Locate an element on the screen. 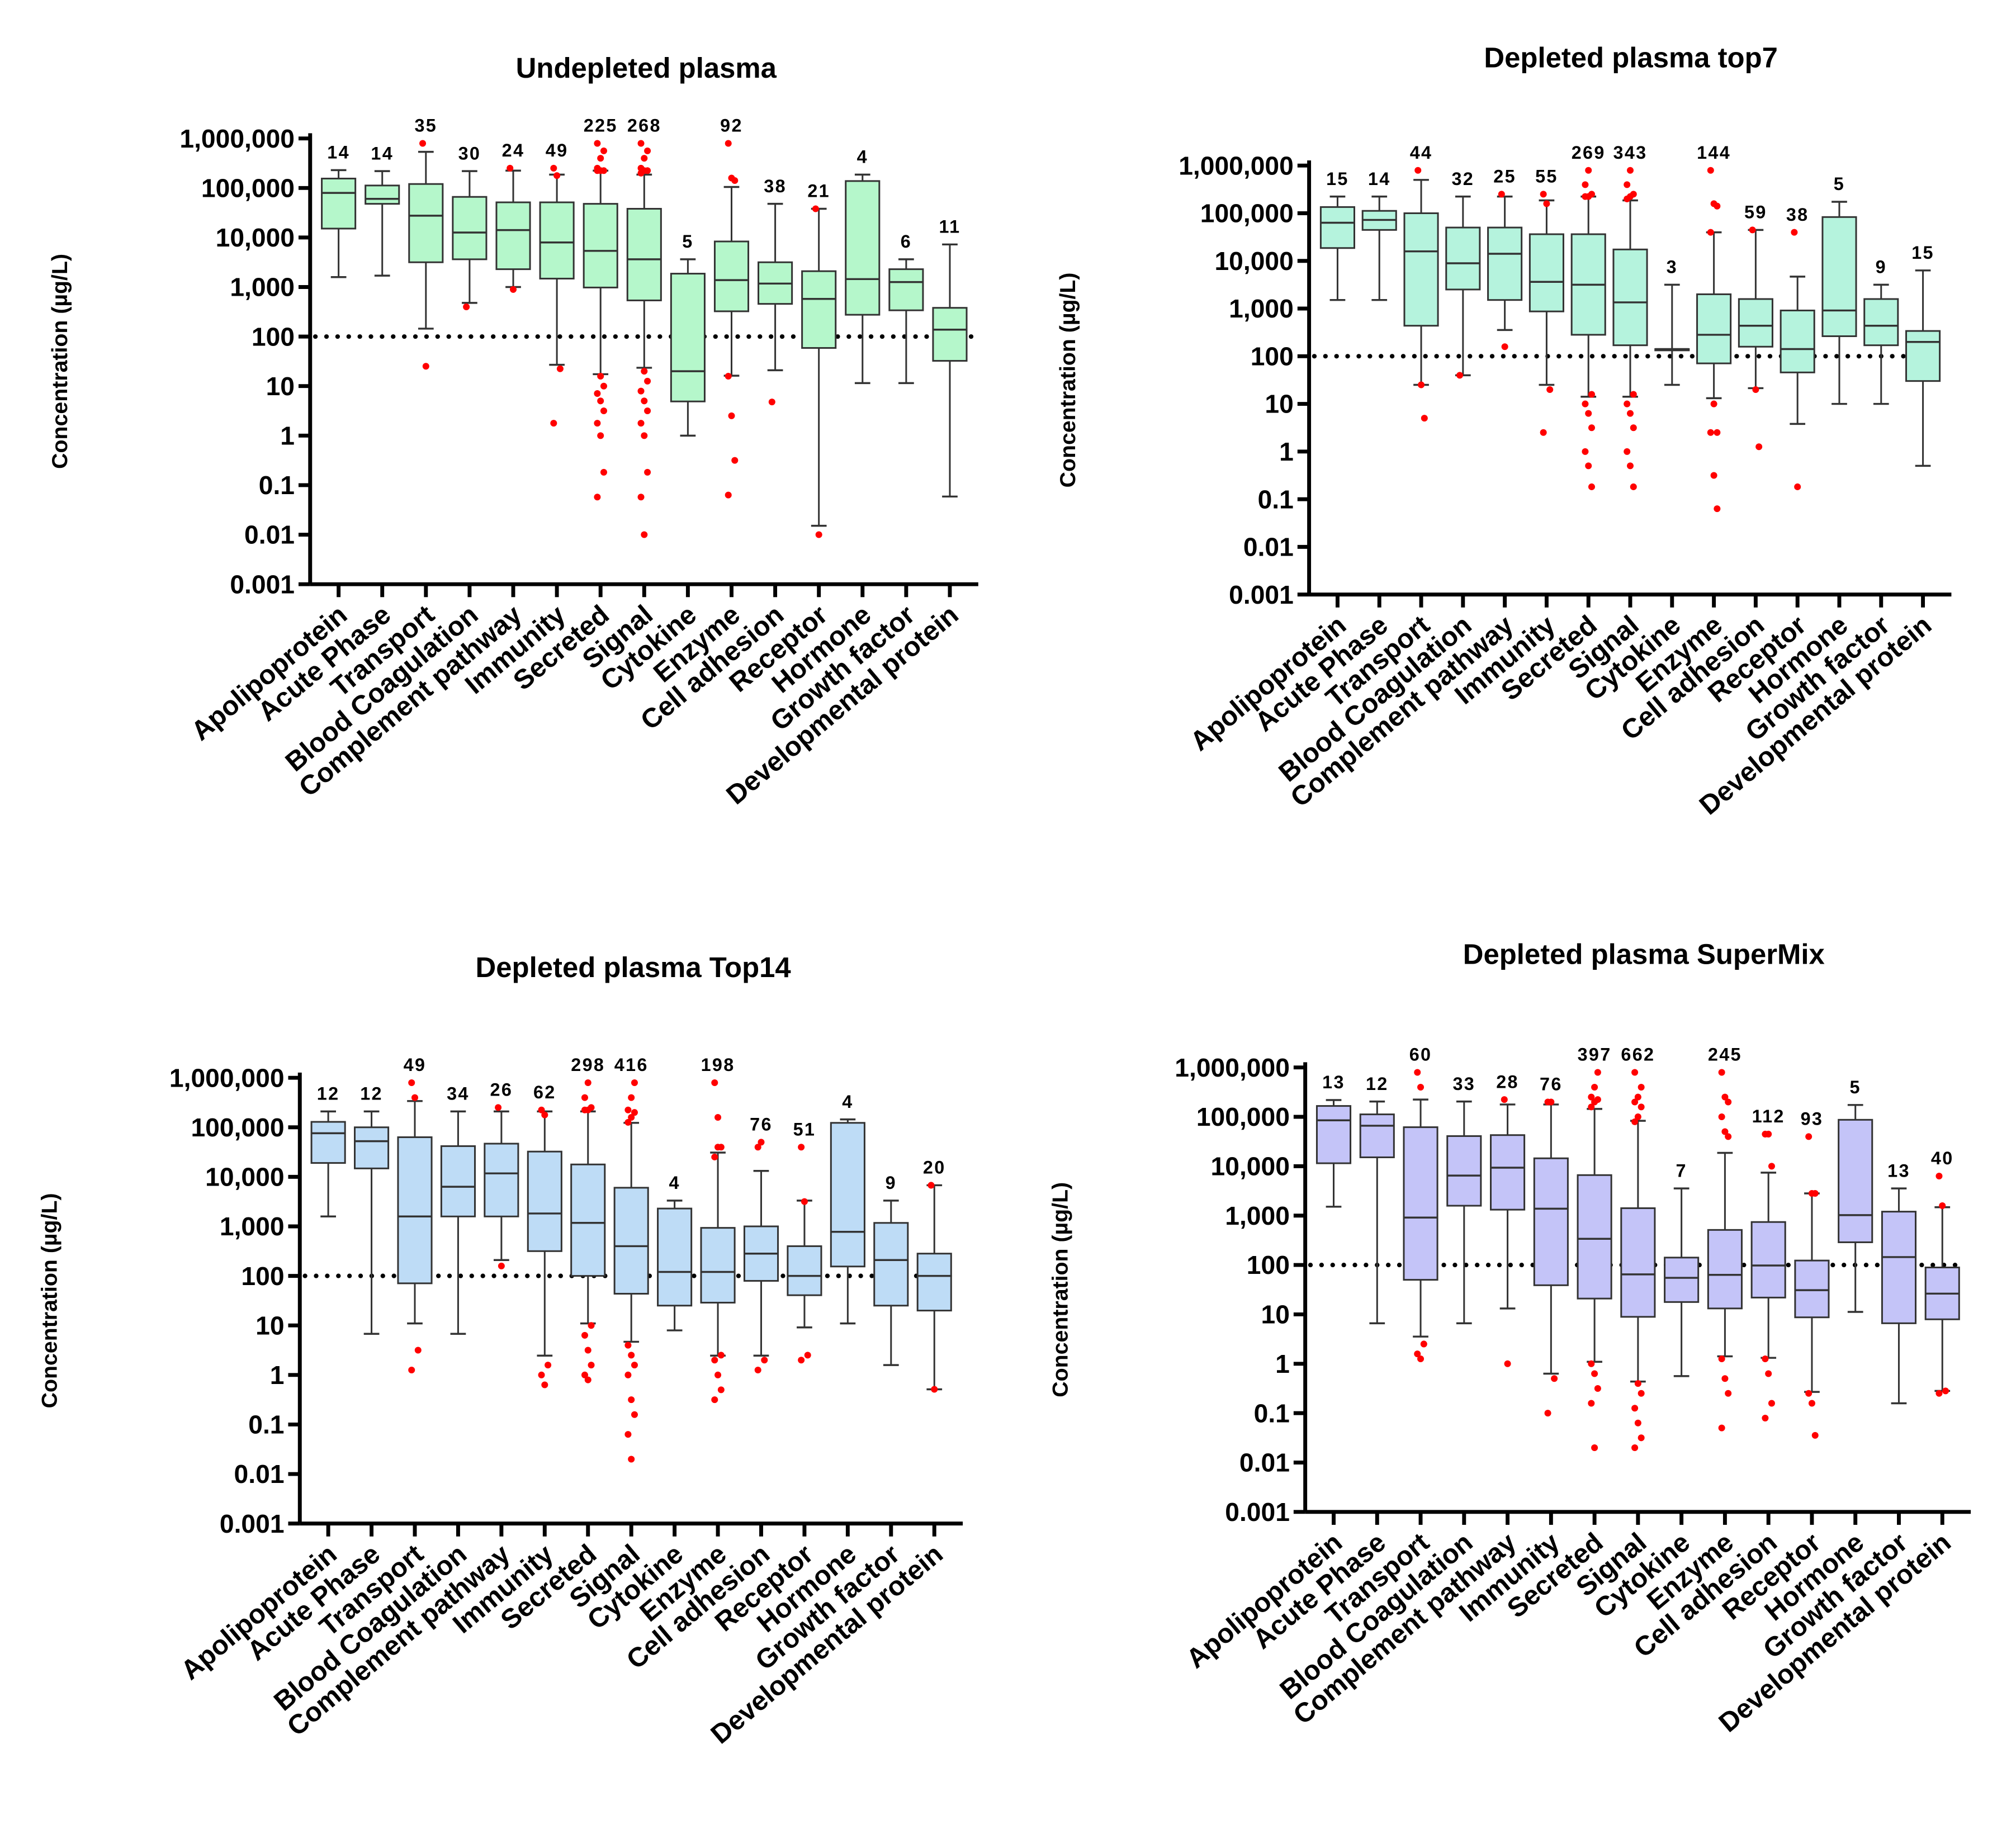  count-label: 4 is located at coordinates (847, 1102).